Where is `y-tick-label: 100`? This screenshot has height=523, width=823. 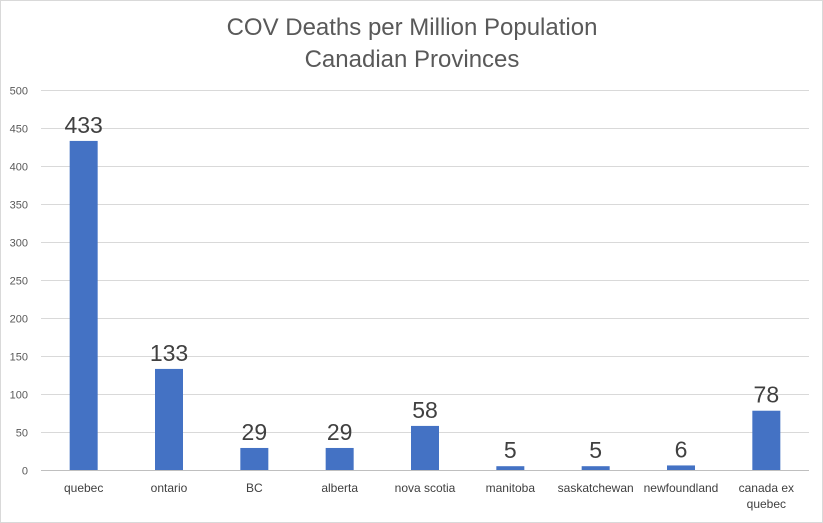 y-tick-label: 100 is located at coordinates (19, 396).